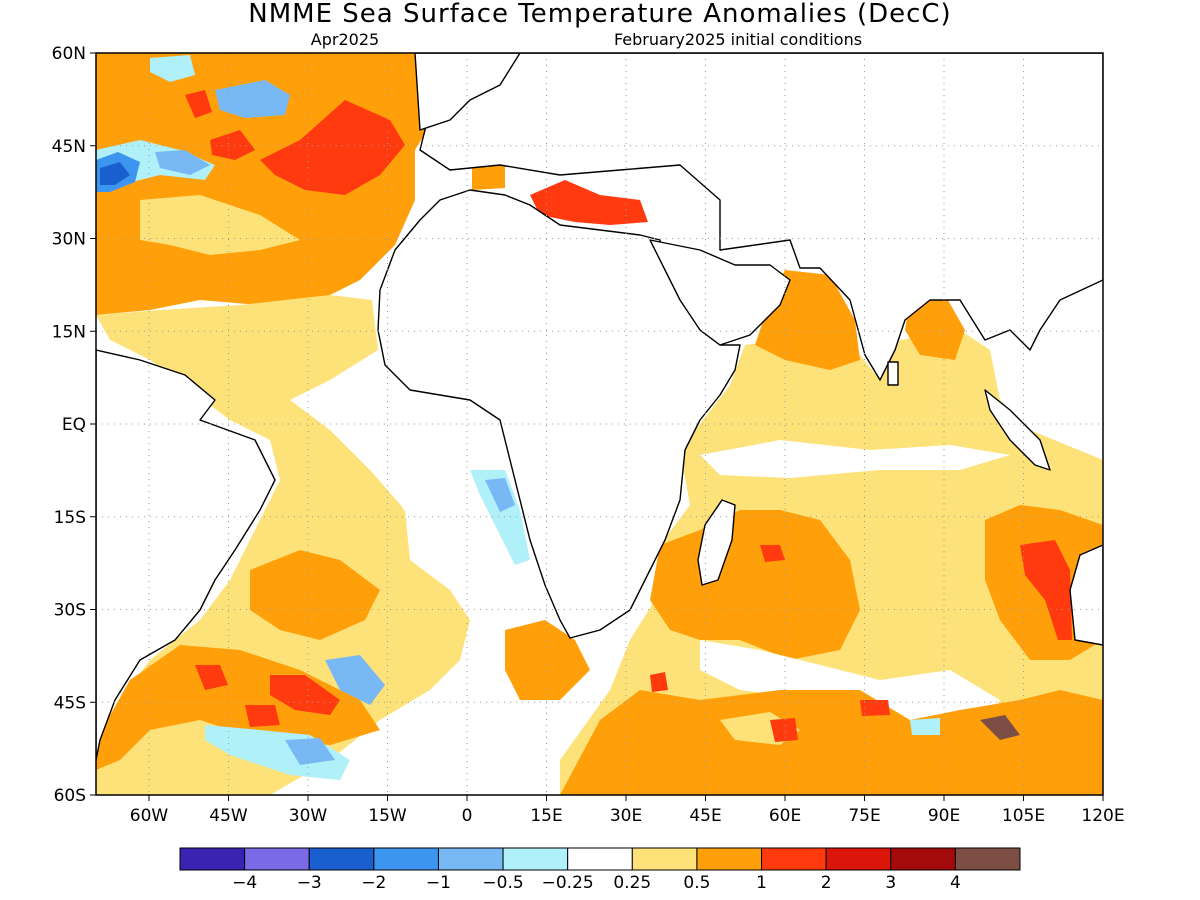 The image size is (1200, 900). Describe the element at coordinates (547, 660) in the screenshot. I see `anomaly-south-atlantic-south-orange` at that location.